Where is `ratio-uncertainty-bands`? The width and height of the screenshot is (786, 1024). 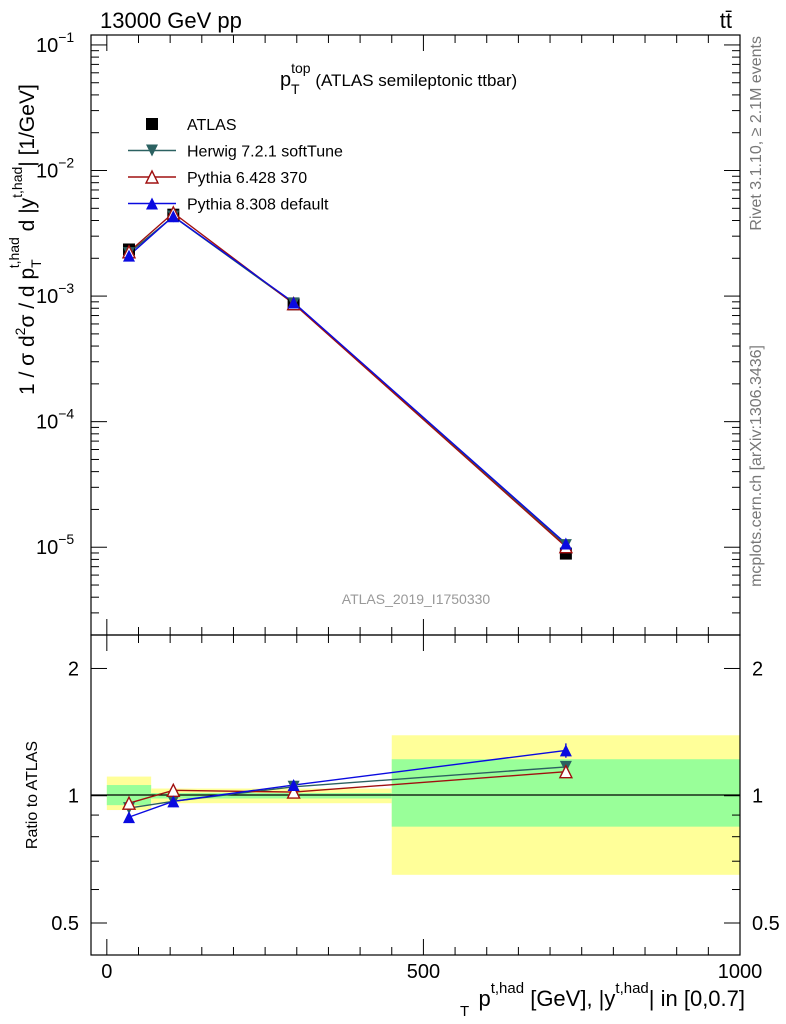 ratio-uncertainty-bands is located at coordinates (423, 805).